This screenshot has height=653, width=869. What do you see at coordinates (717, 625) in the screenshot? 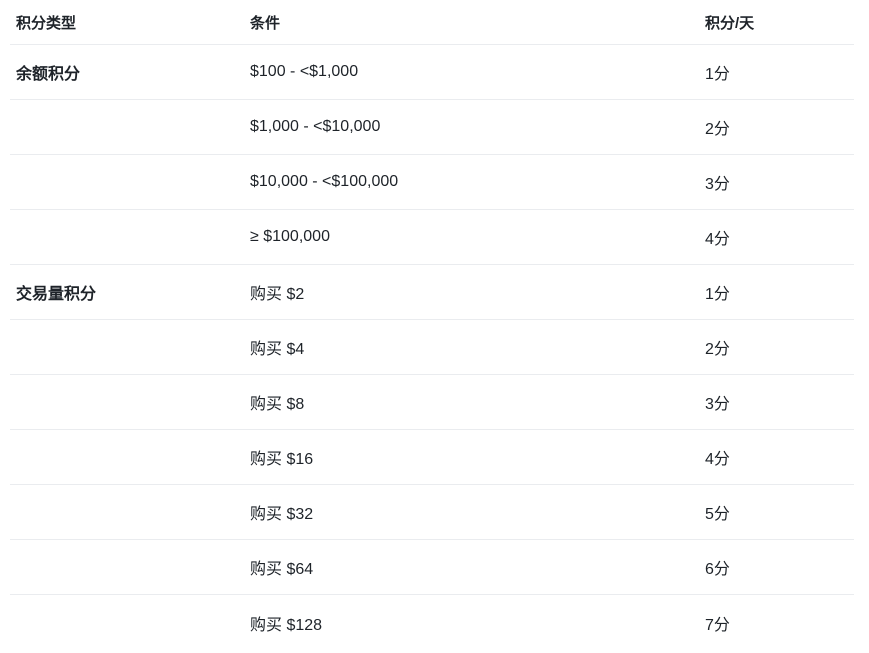
I see `points-per-day-cell: 7分` at bounding box center [717, 625].